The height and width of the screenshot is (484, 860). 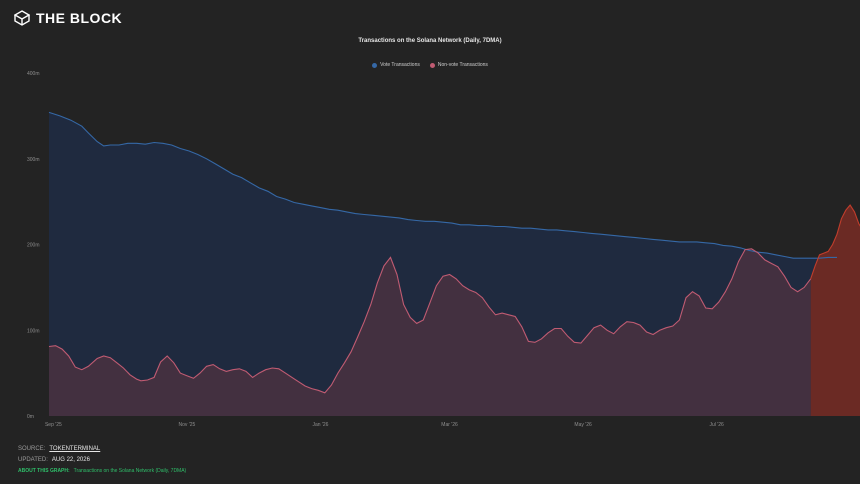 I want to click on updated-label: UPDATED:, so click(x=33, y=460).